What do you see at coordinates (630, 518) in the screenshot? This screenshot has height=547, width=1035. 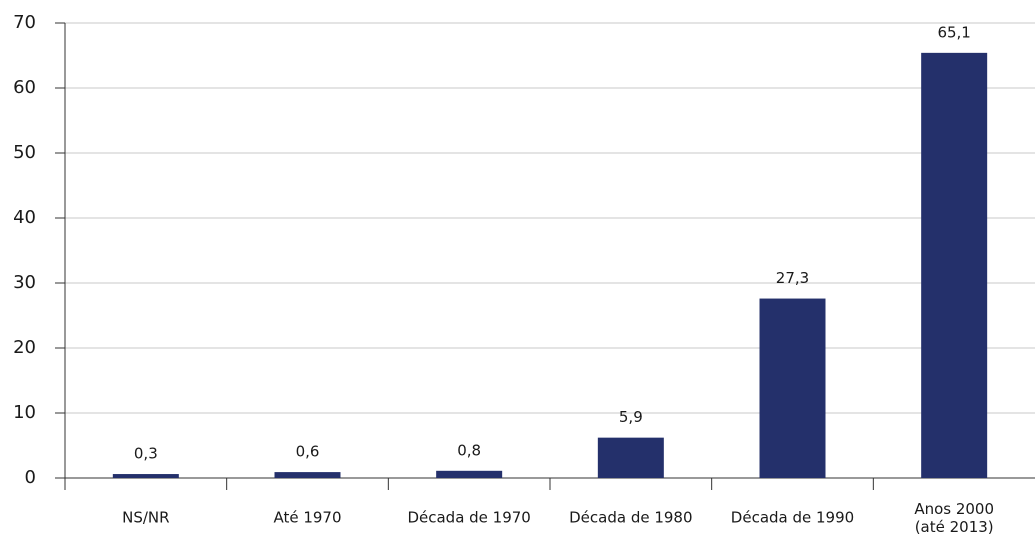 I see `x-tick-label: Década de 1980` at bounding box center [630, 518].